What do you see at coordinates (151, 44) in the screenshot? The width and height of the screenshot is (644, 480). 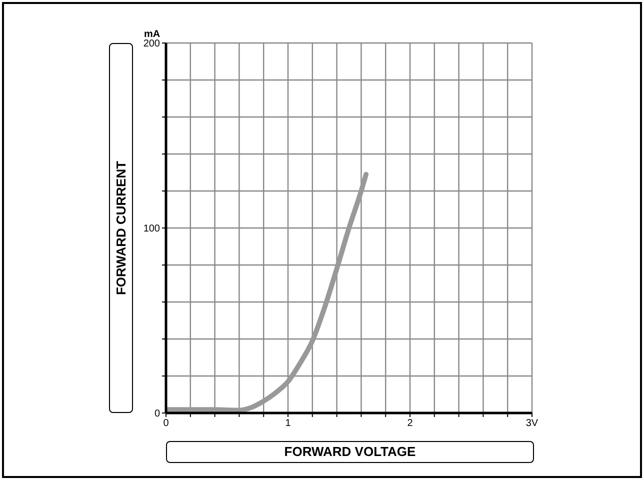 I see `y-tick-label: 200` at bounding box center [151, 44].